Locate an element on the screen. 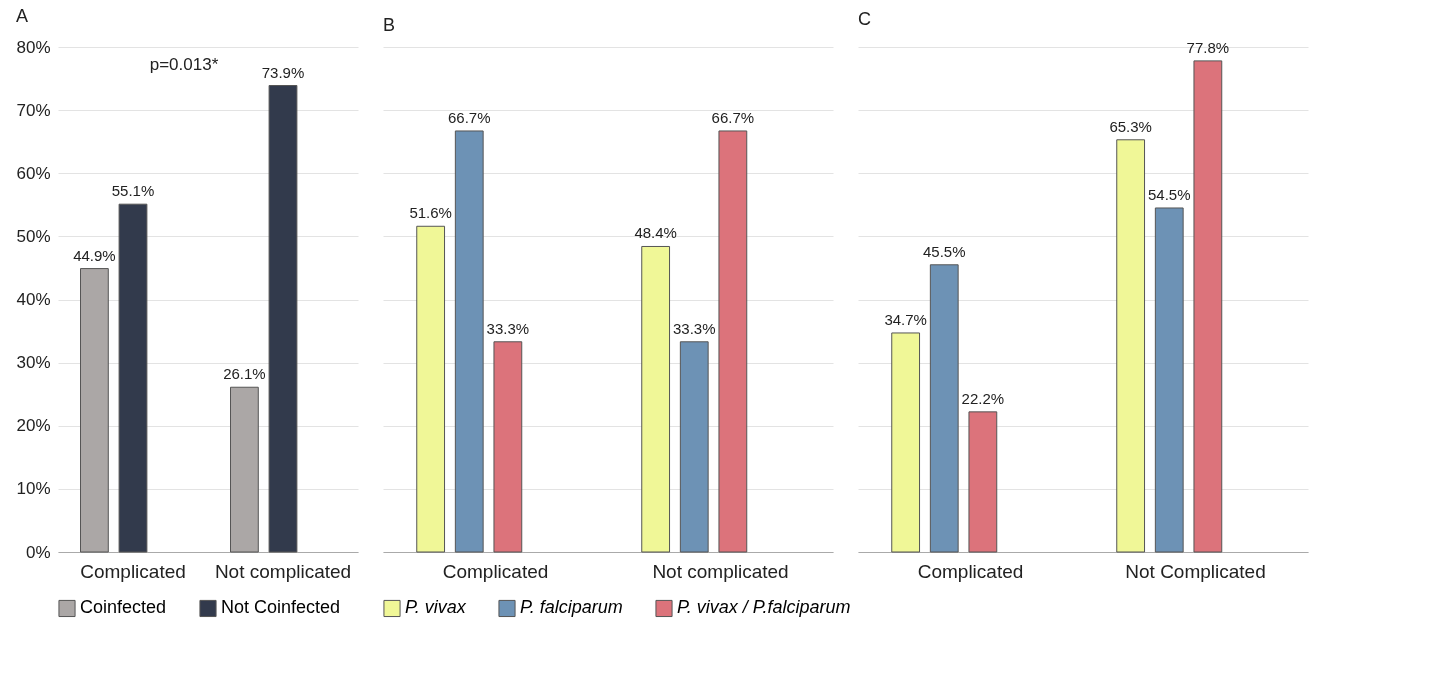 This screenshot has width=1439, height=681. y-tick-label: 0% is located at coordinates (38, 552).